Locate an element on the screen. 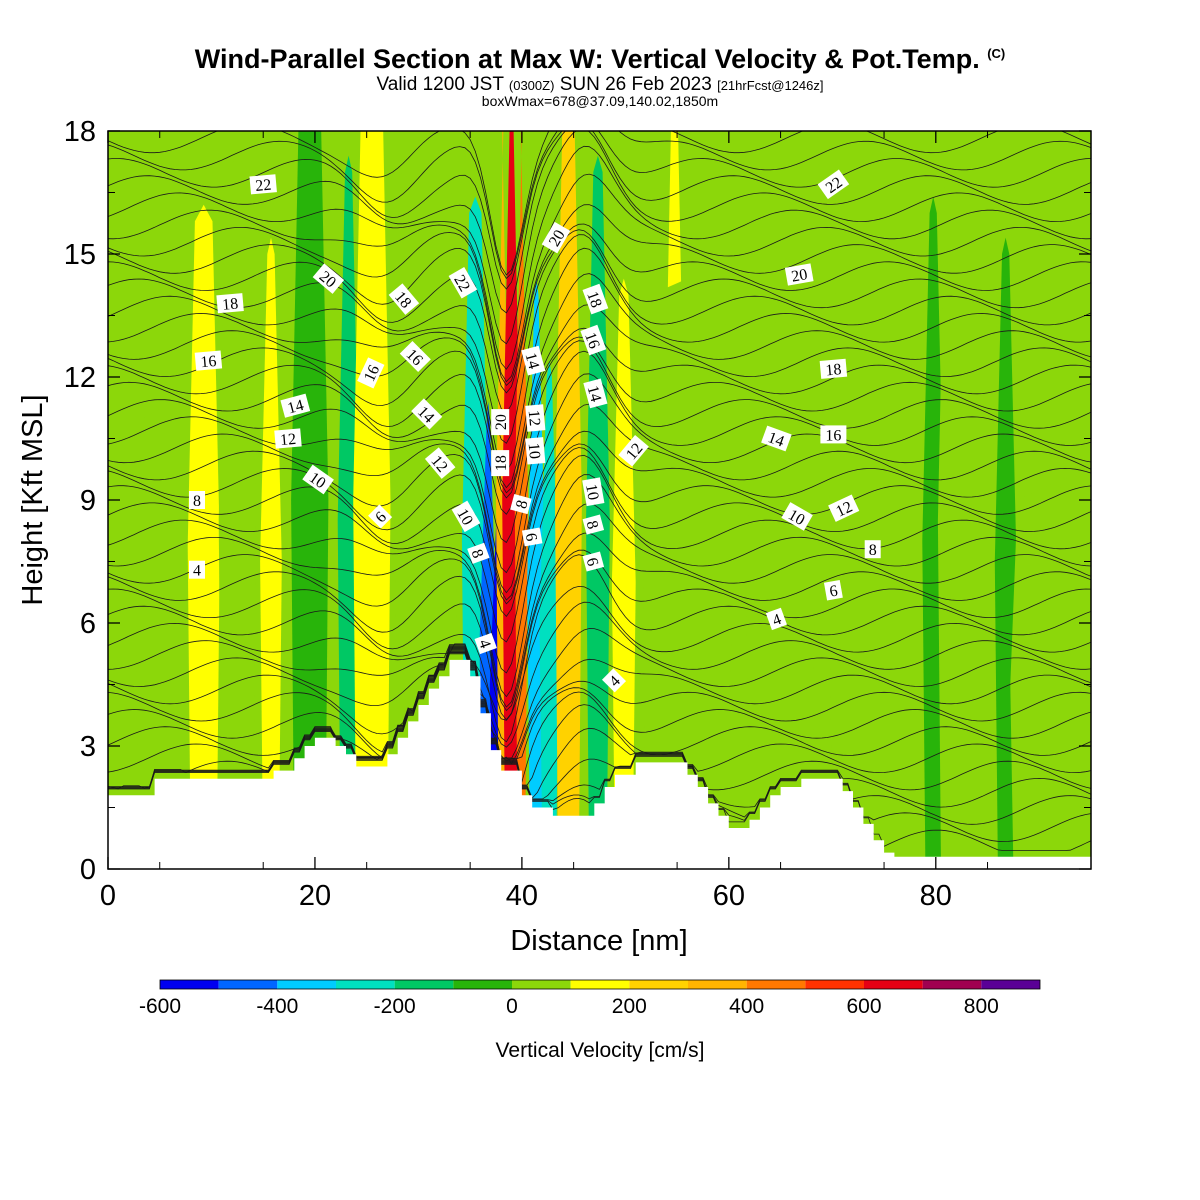 This screenshot has width=1200, height=1200. contour-label-text: 4 is located at coordinates (197, 571).